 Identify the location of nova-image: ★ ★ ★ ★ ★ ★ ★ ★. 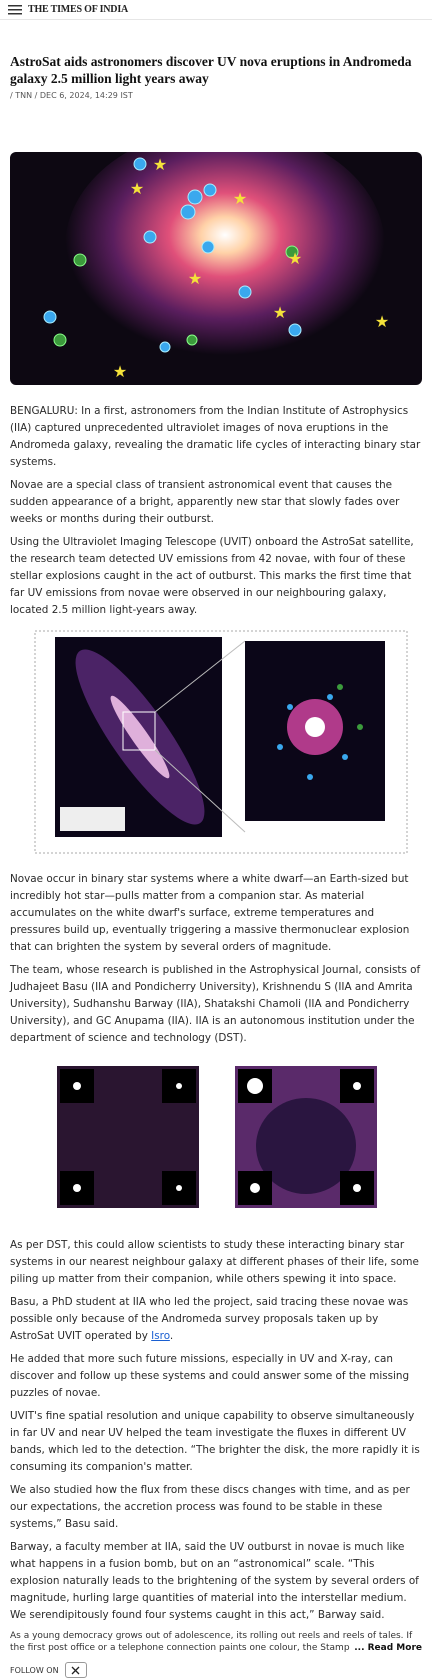
(216, 268).